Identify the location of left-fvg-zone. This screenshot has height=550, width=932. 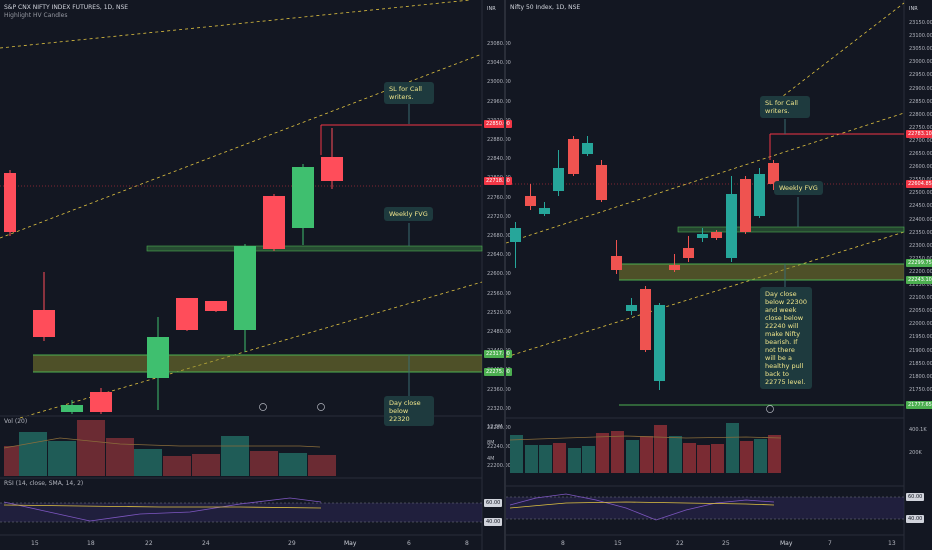
(257, 363).